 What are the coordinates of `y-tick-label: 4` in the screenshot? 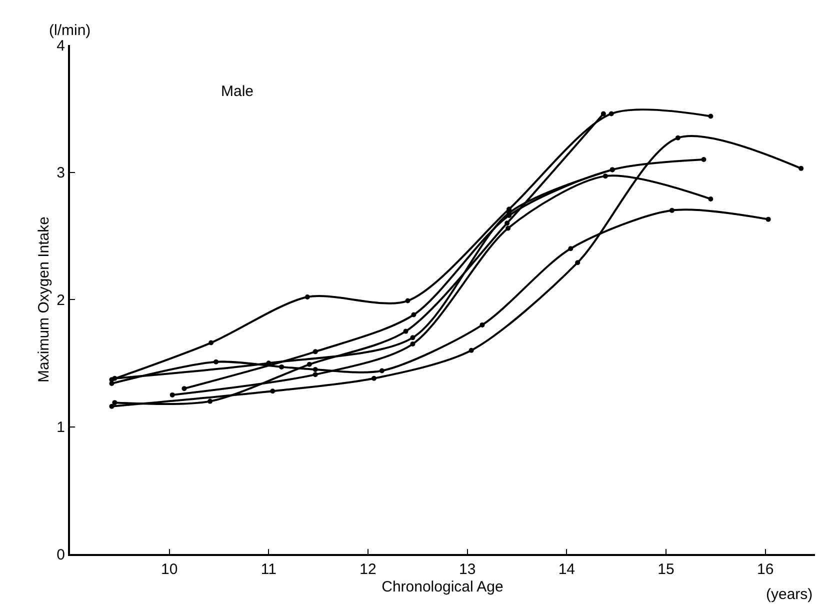 It's located at (60, 45).